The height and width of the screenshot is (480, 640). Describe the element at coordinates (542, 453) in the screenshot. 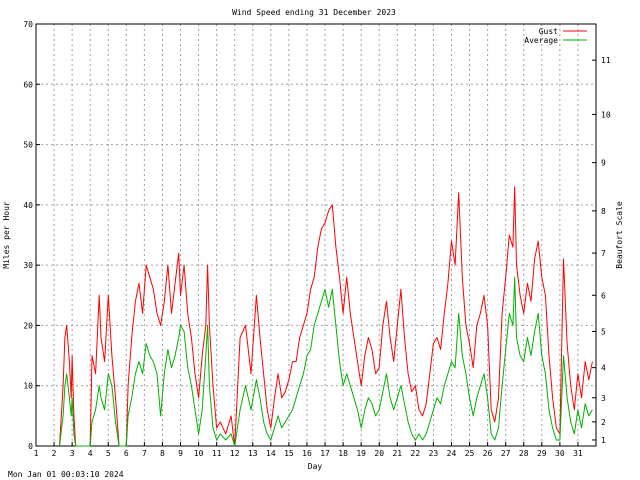

I see `x-tick-label: 29` at that location.